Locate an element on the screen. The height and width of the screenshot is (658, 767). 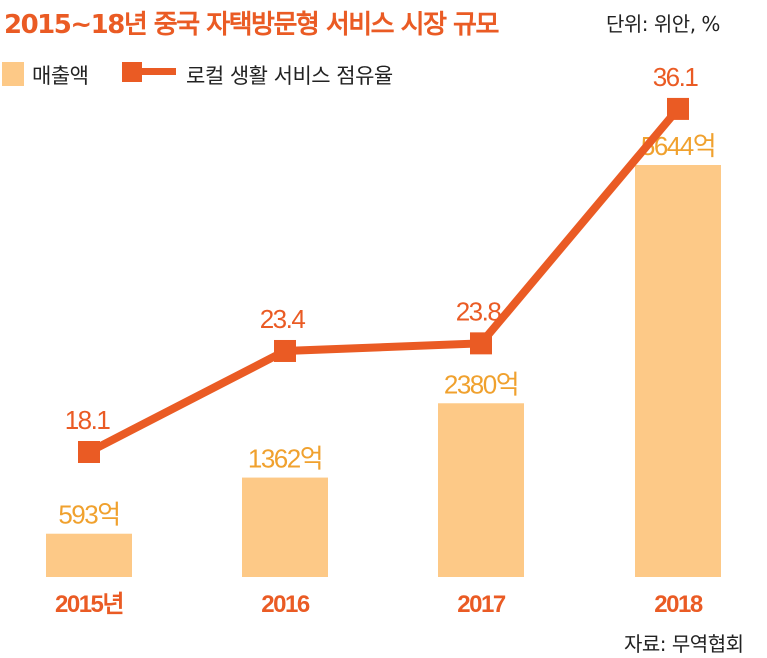
share-value-label: 36.1 is located at coordinates (676, 77).